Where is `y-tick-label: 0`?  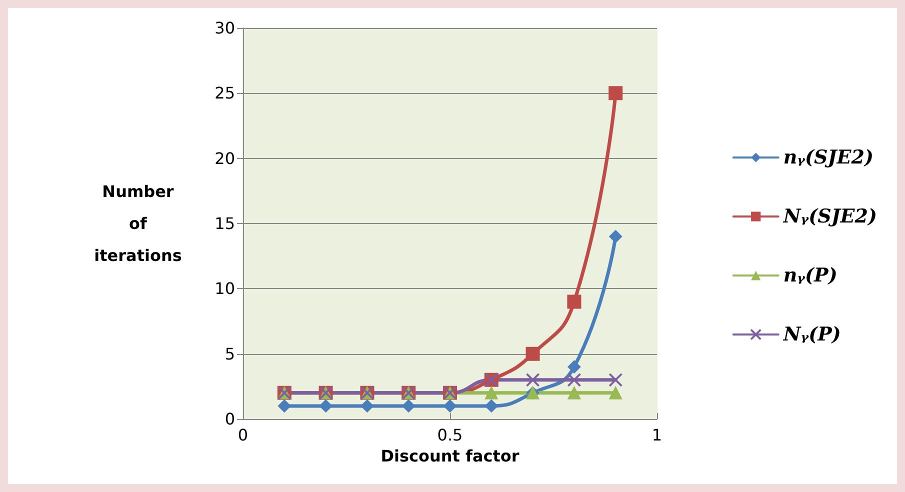
y-tick-label: 0 is located at coordinates (229, 419).